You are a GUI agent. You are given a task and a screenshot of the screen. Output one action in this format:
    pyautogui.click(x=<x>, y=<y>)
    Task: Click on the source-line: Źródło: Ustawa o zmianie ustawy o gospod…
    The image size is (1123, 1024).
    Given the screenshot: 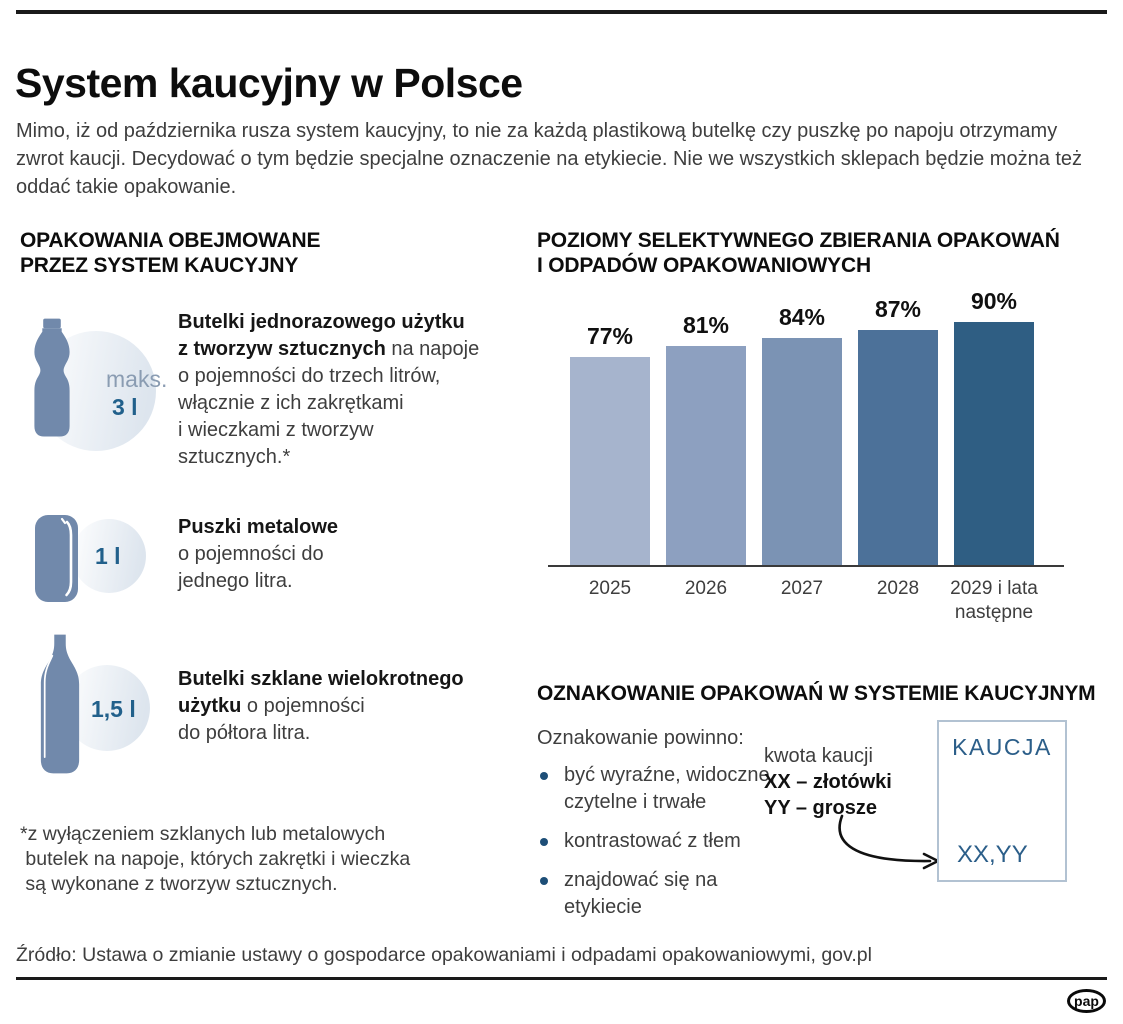 What is the action you would take?
    pyautogui.click(x=444, y=955)
    